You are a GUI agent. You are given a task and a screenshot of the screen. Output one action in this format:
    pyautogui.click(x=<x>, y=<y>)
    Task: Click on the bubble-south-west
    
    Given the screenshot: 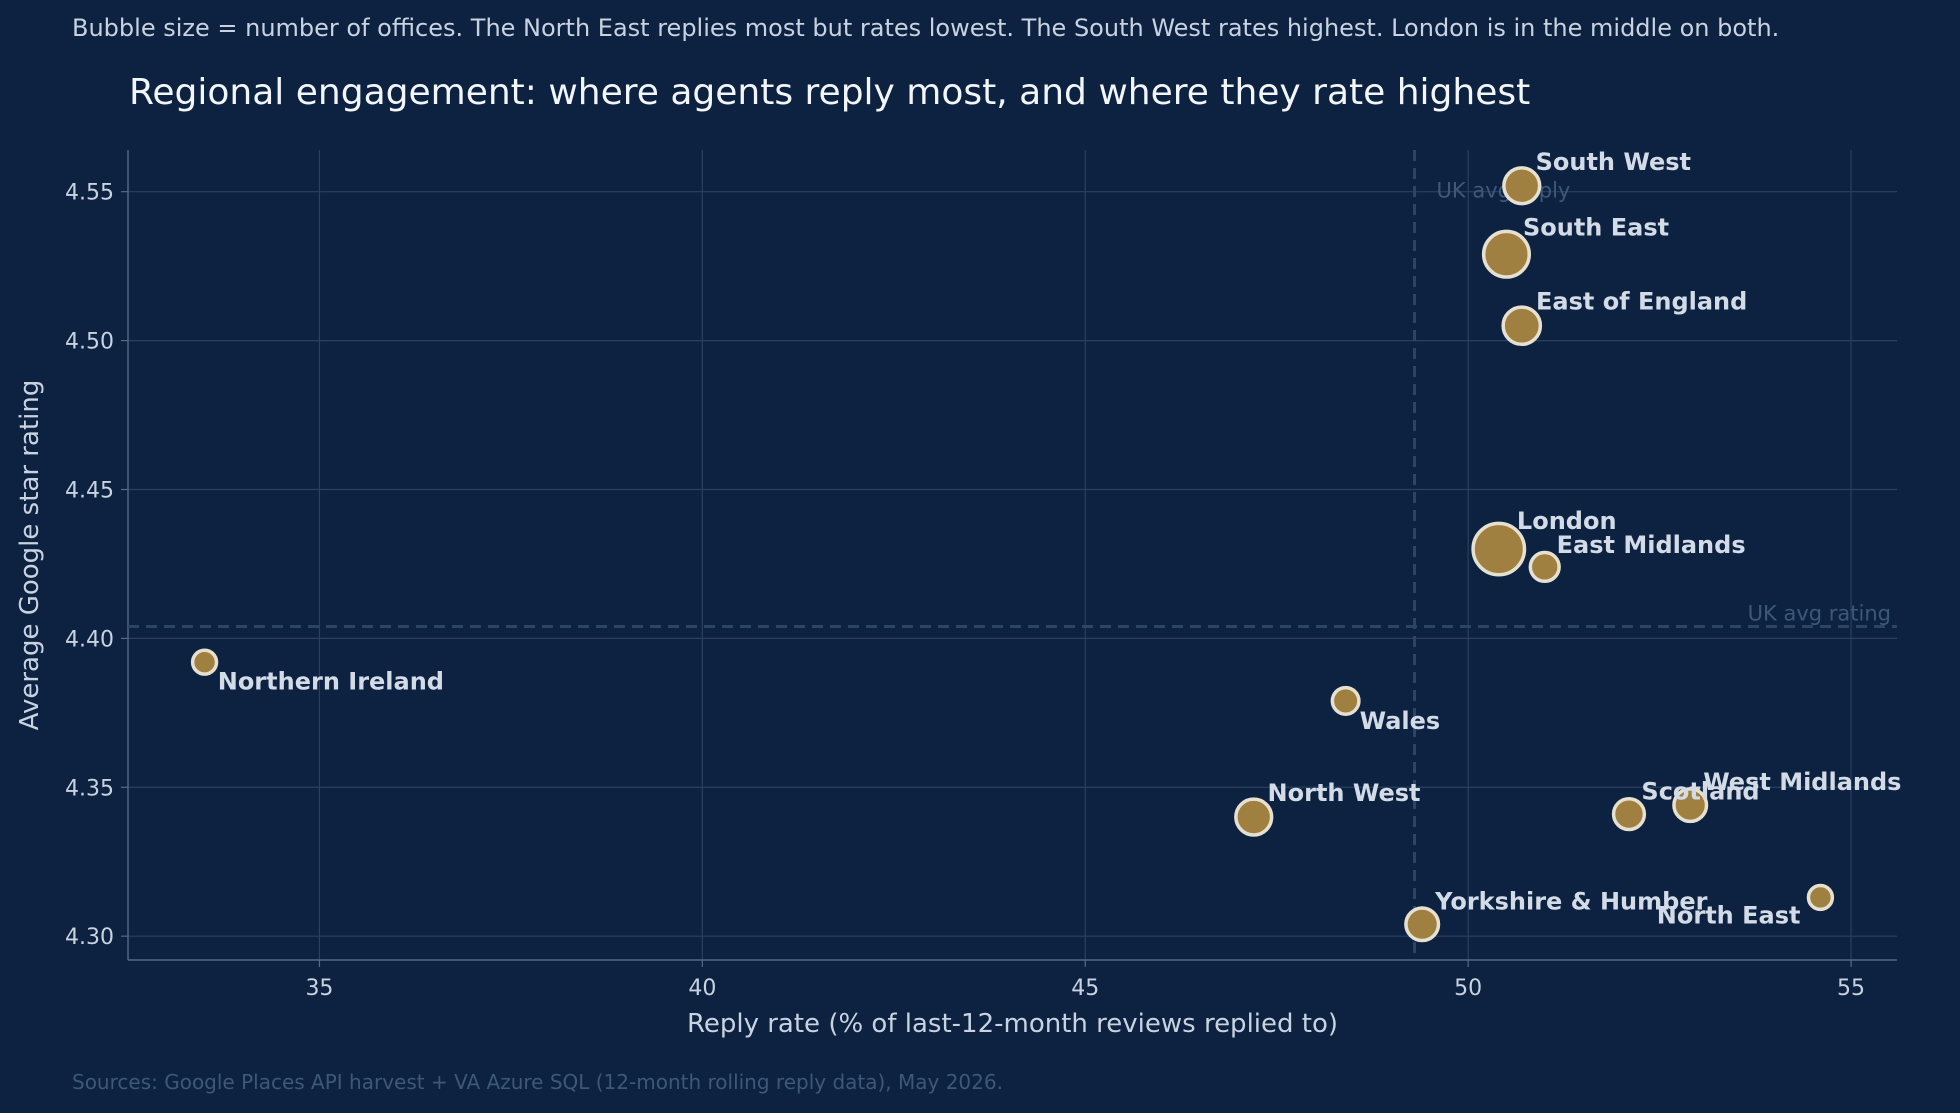 What is the action you would take?
    pyautogui.click(x=1522, y=186)
    